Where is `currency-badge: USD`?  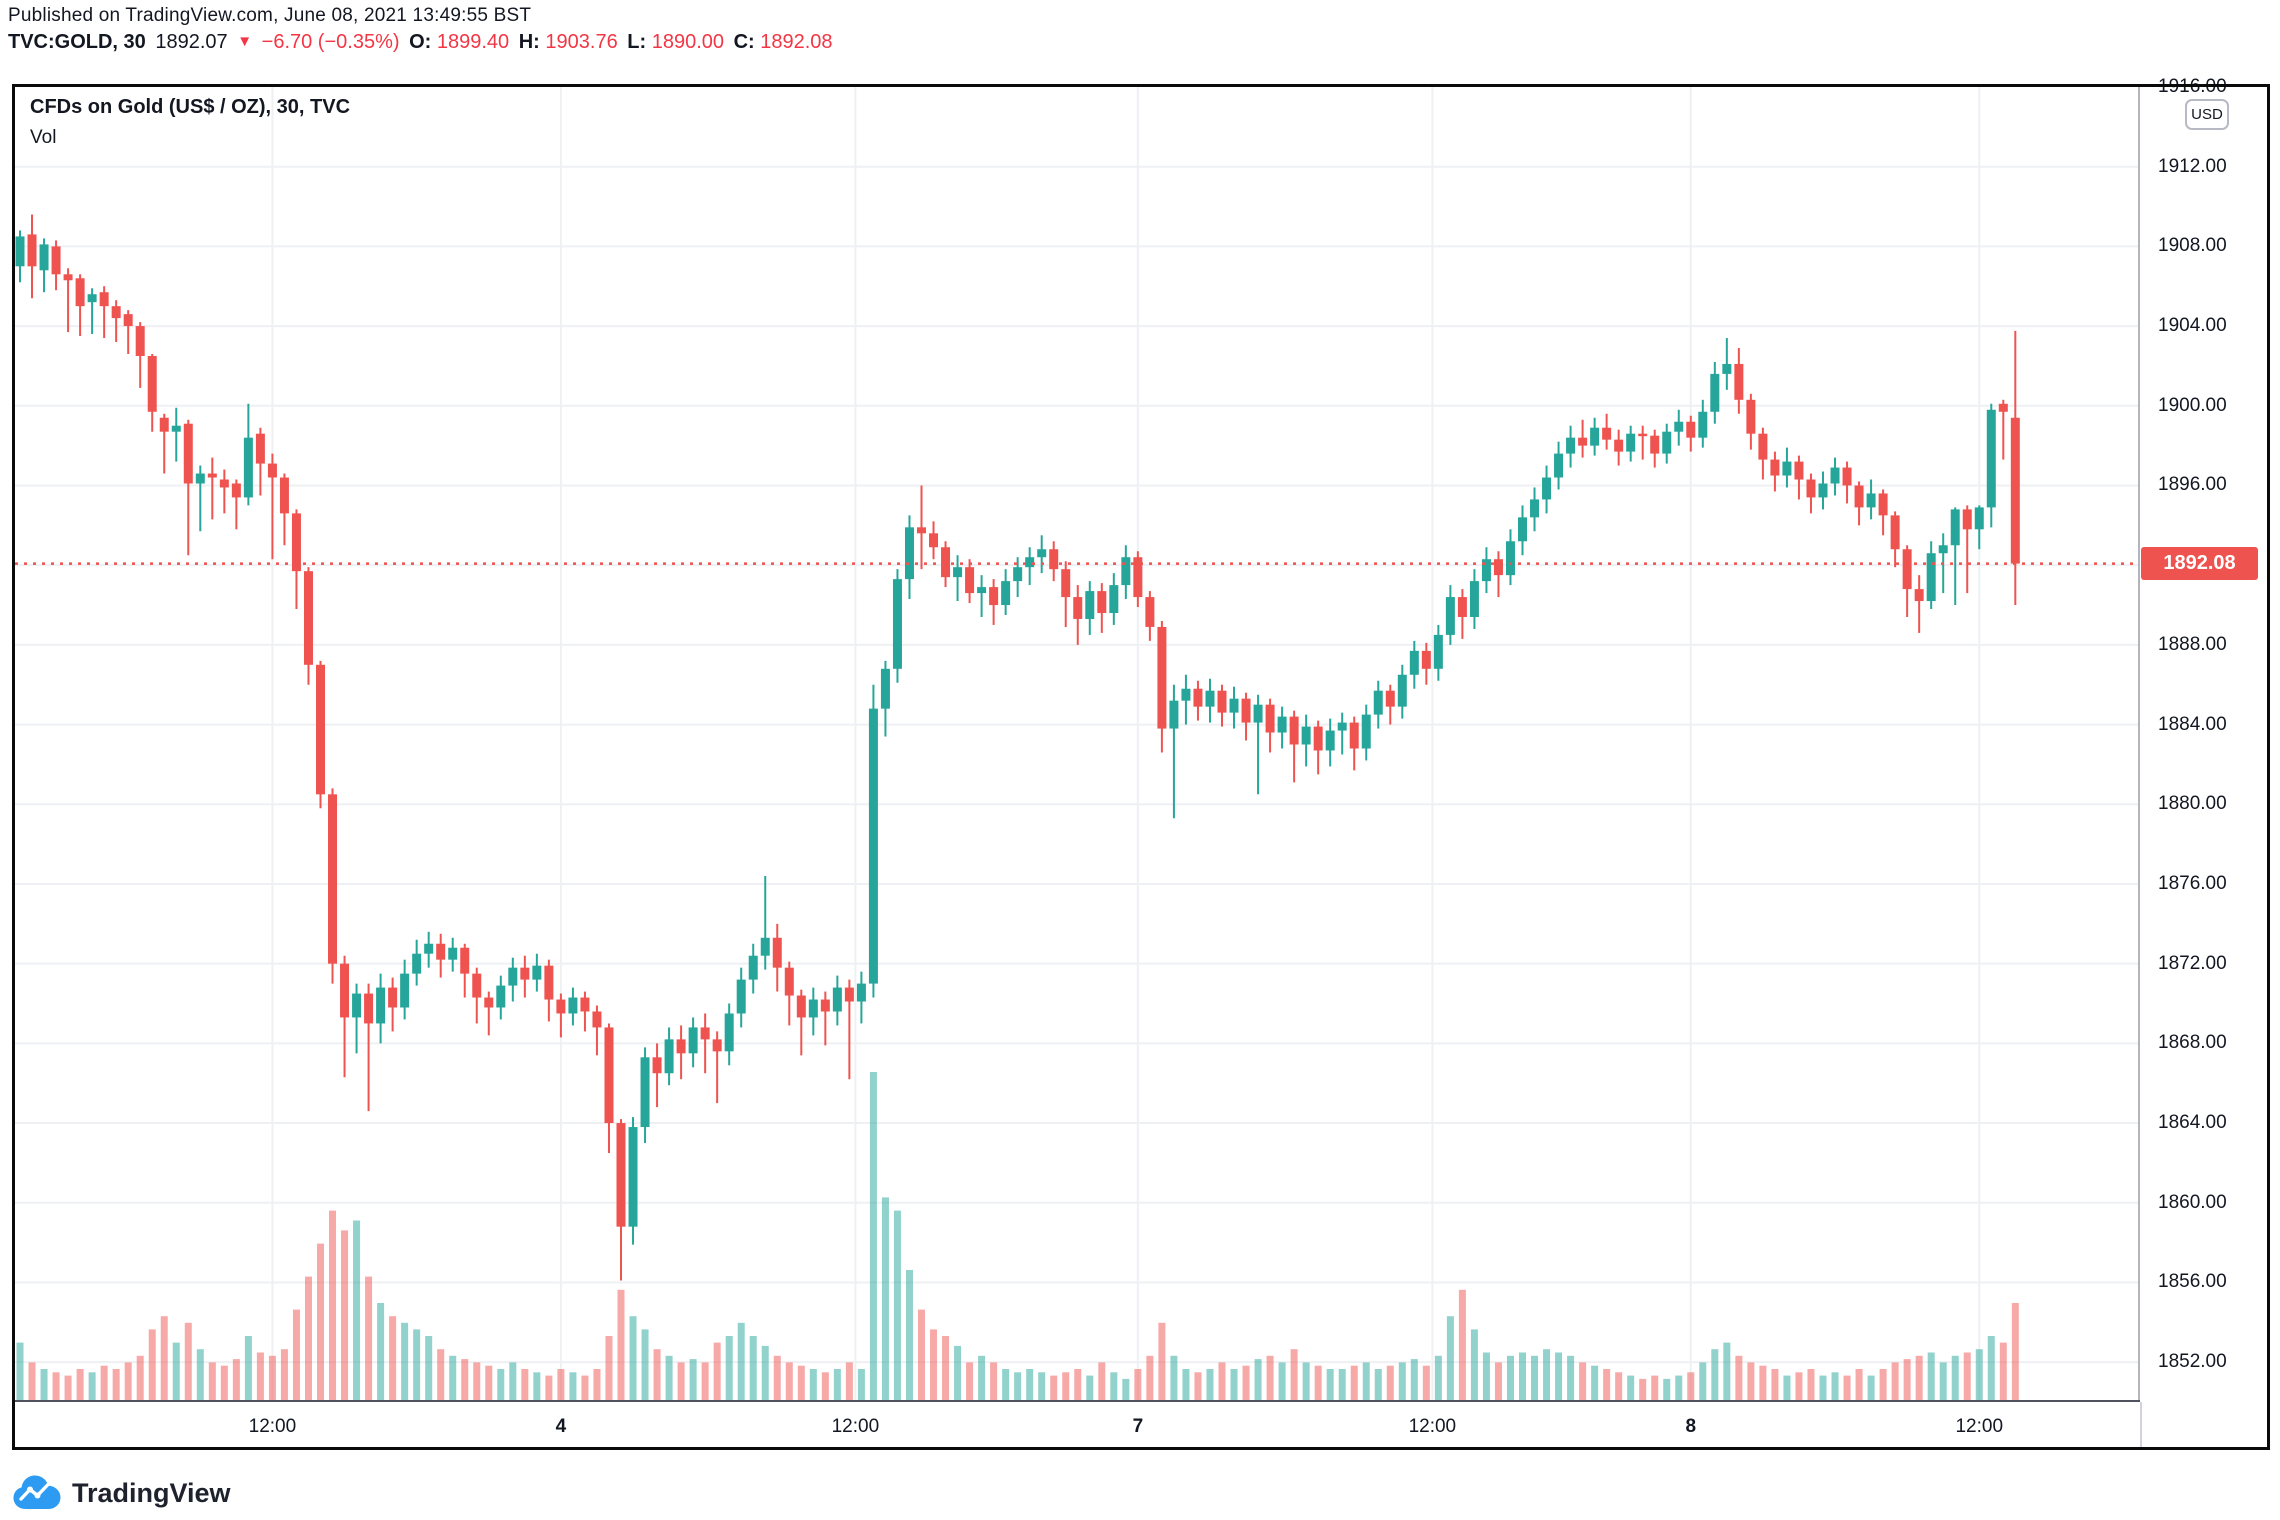
currency-badge: USD is located at coordinates (2207, 114).